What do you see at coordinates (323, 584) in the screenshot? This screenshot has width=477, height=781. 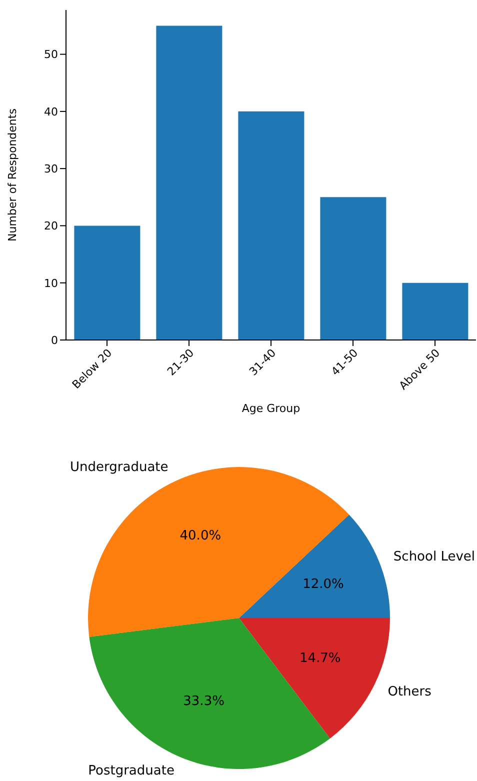 I see `data-label: 12.0%` at bounding box center [323, 584].